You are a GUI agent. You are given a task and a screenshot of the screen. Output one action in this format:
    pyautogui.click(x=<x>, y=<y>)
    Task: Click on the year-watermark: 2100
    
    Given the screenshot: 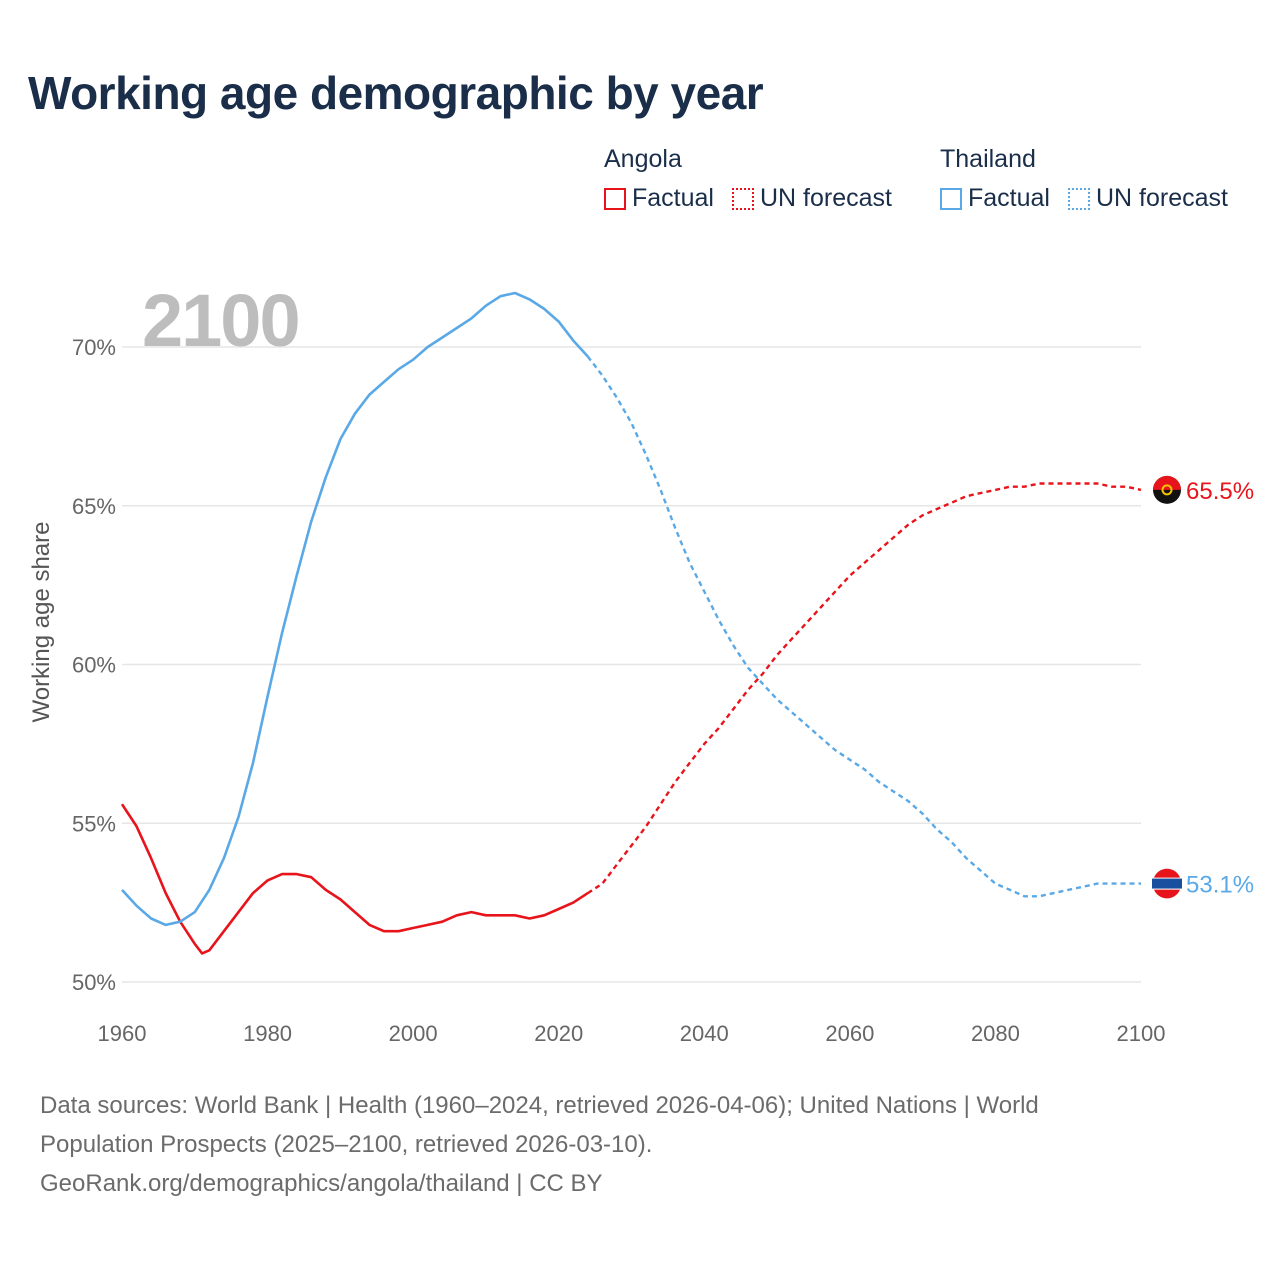 What is the action you would take?
    pyautogui.click(x=221, y=320)
    